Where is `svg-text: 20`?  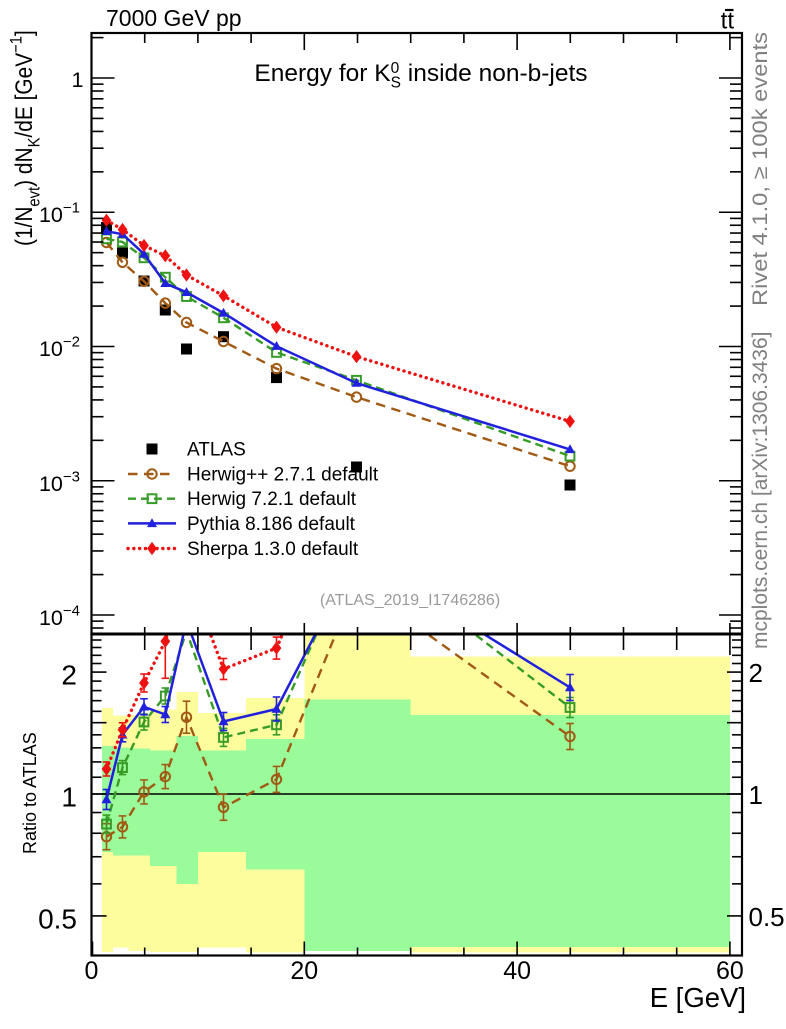 svg-text: 20 is located at coordinates (304, 971).